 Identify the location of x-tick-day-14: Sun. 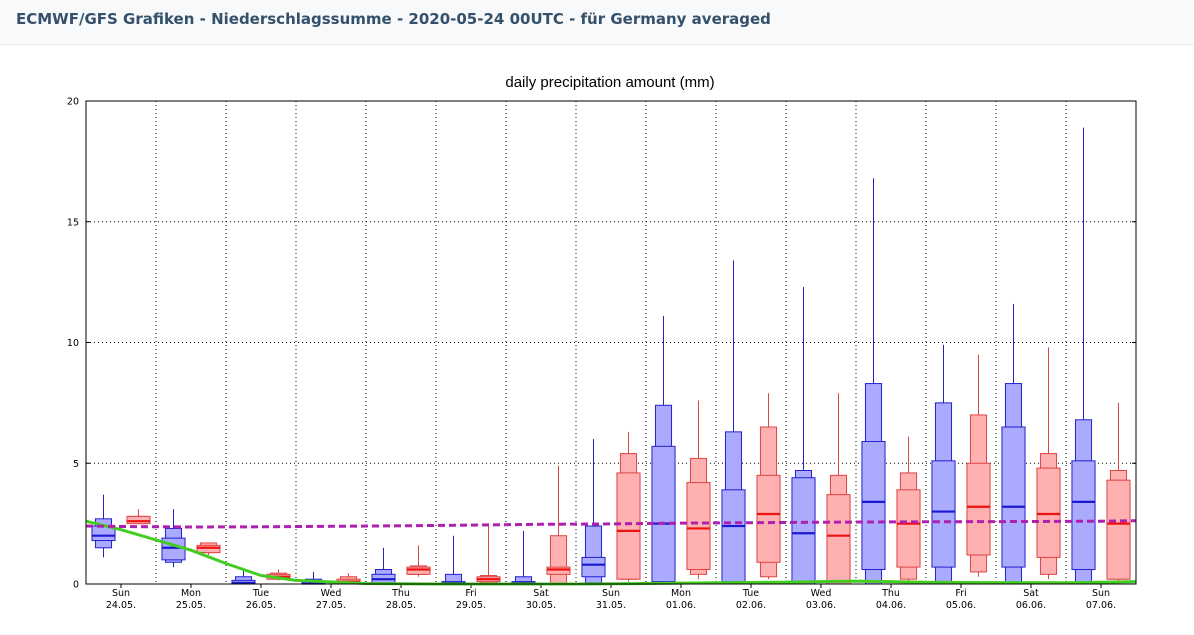
(1101, 593).